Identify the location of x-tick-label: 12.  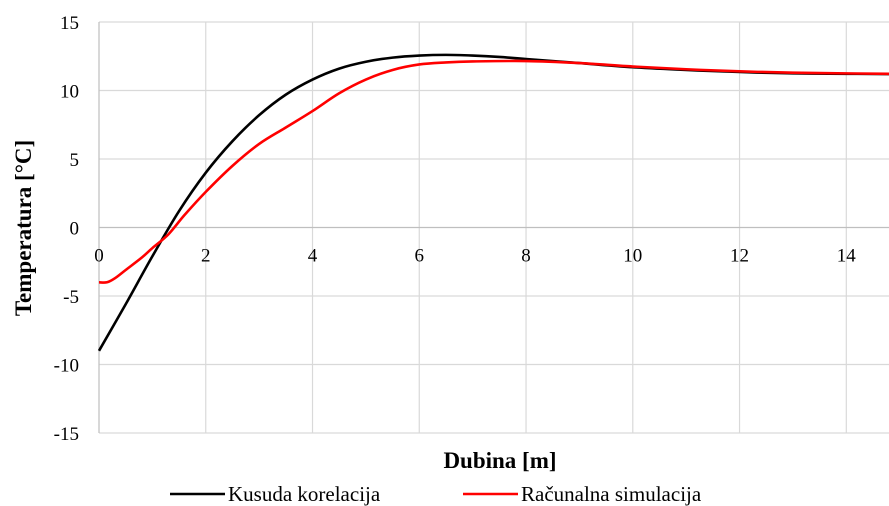
(739, 256).